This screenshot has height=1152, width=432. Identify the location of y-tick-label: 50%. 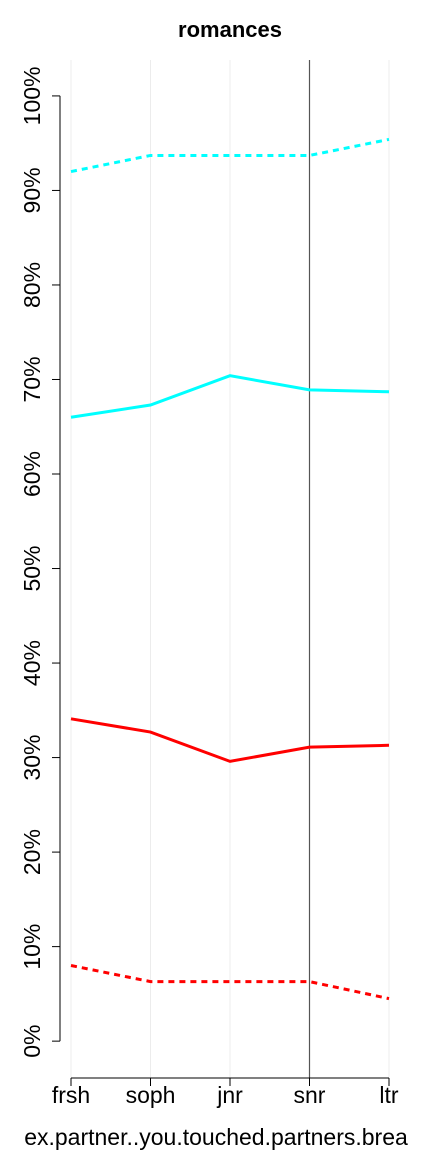
(32, 569).